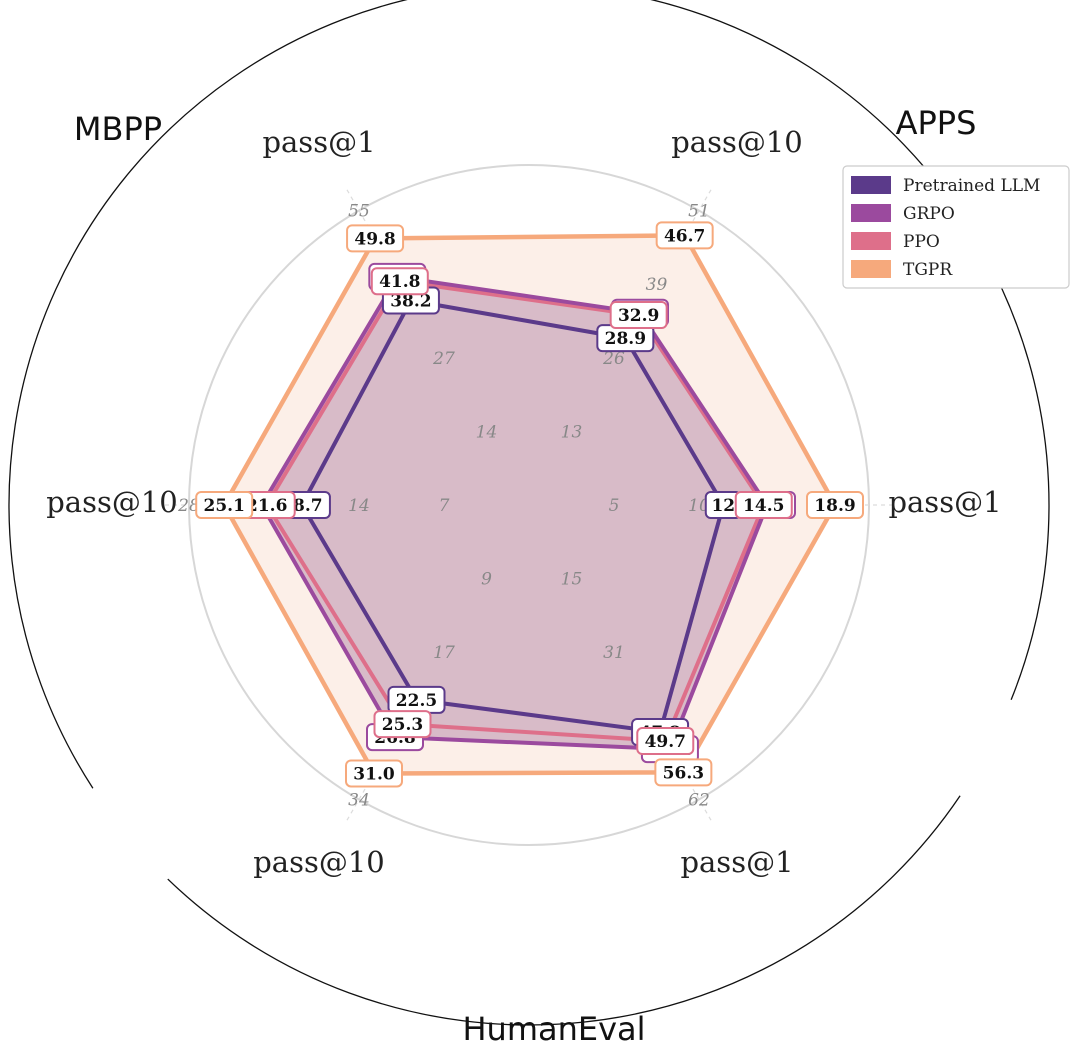 This screenshot has height=1061, width=1088. I want to click on data-label: 56.3, so click(683, 773).